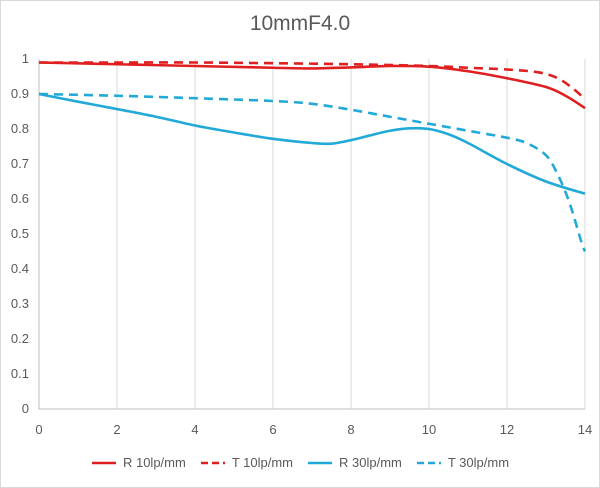 The height and width of the screenshot is (488, 600). I want to click on y-tick-label: 0, so click(25, 408).